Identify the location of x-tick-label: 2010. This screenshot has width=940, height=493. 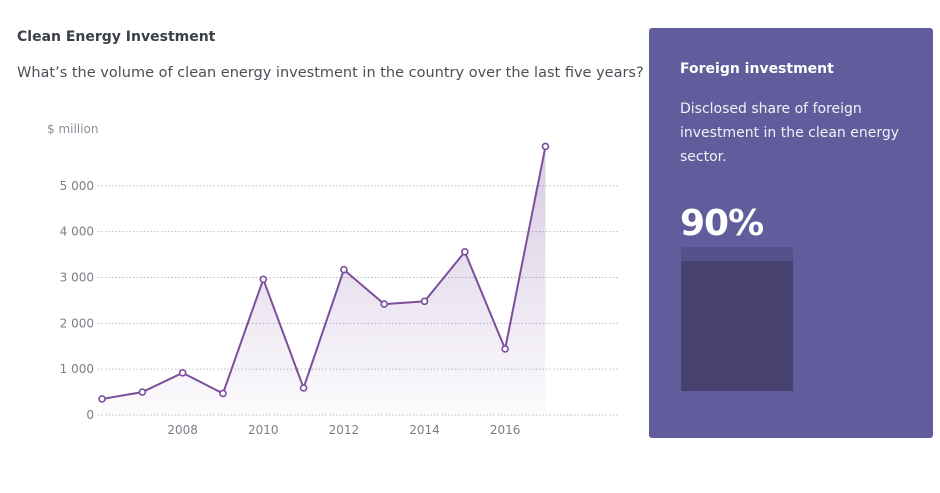
(263, 430).